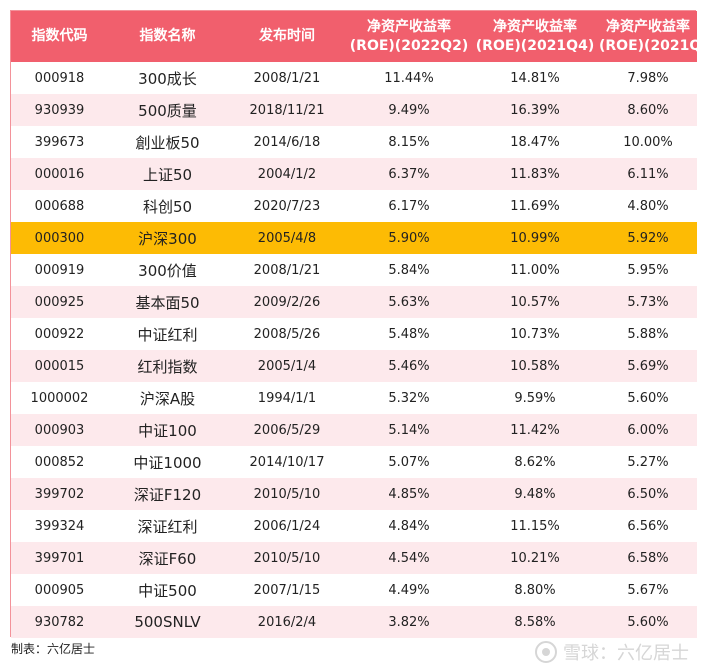 The image size is (707, 671). I want to click on cell-index-code: 000925, so click(59, 302).